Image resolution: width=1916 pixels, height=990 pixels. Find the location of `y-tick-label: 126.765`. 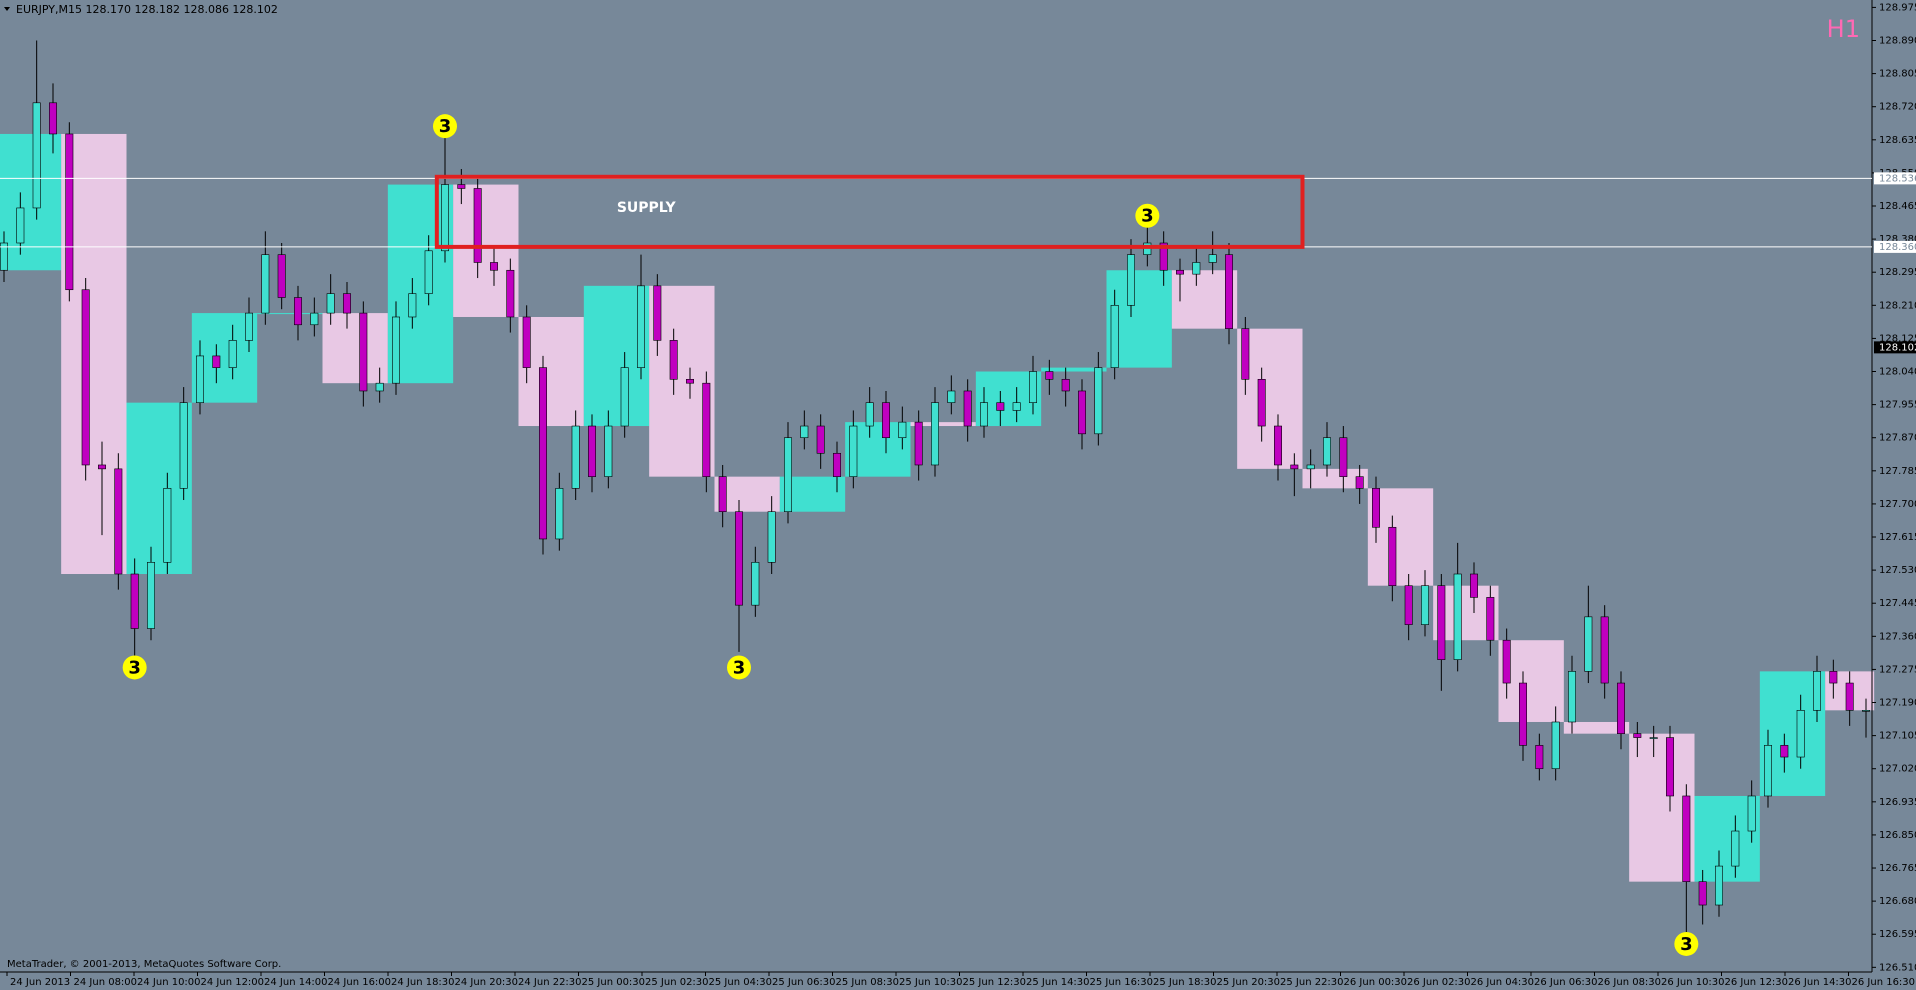

y-tick-label: 126.765 is located at coordinates (1897, 868).